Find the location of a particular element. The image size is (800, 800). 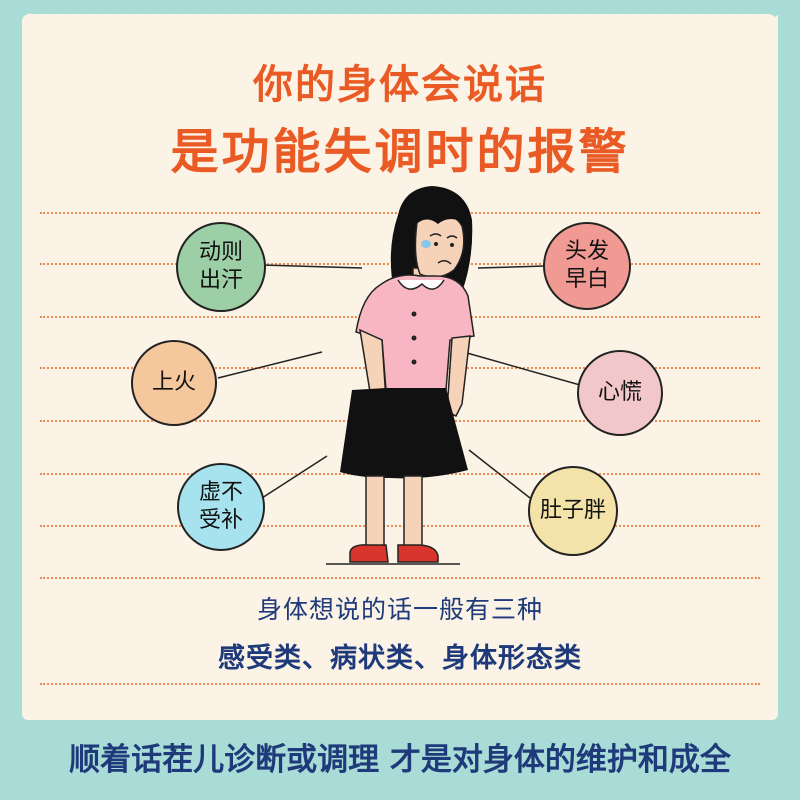

symptom-bubble-sweating: 动则 出汗 is located at coordinates (221, 267).